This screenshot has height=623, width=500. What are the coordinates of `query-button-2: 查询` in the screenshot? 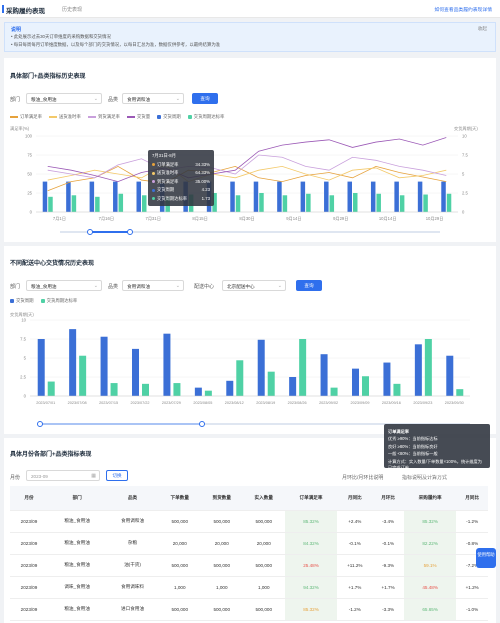 It's located at (309, 285).